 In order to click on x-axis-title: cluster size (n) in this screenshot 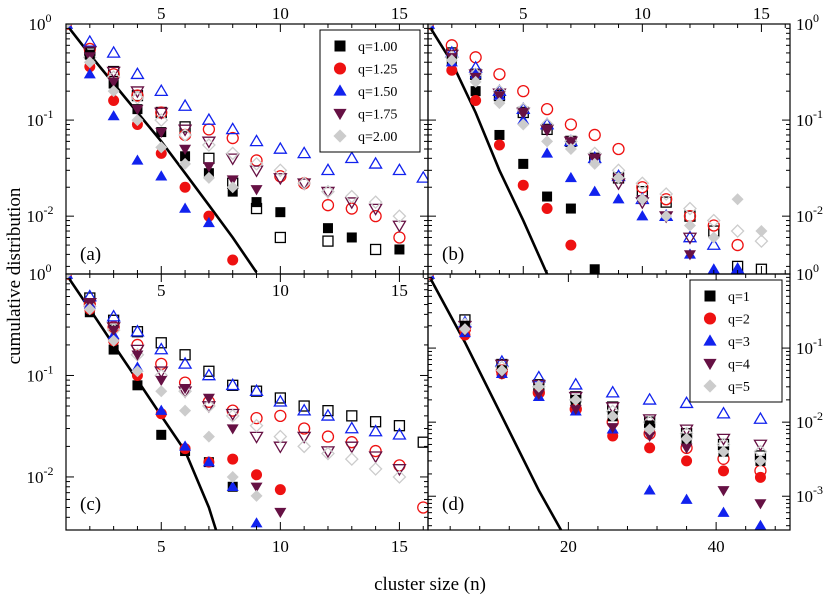, I will do `click(430, 584)`.